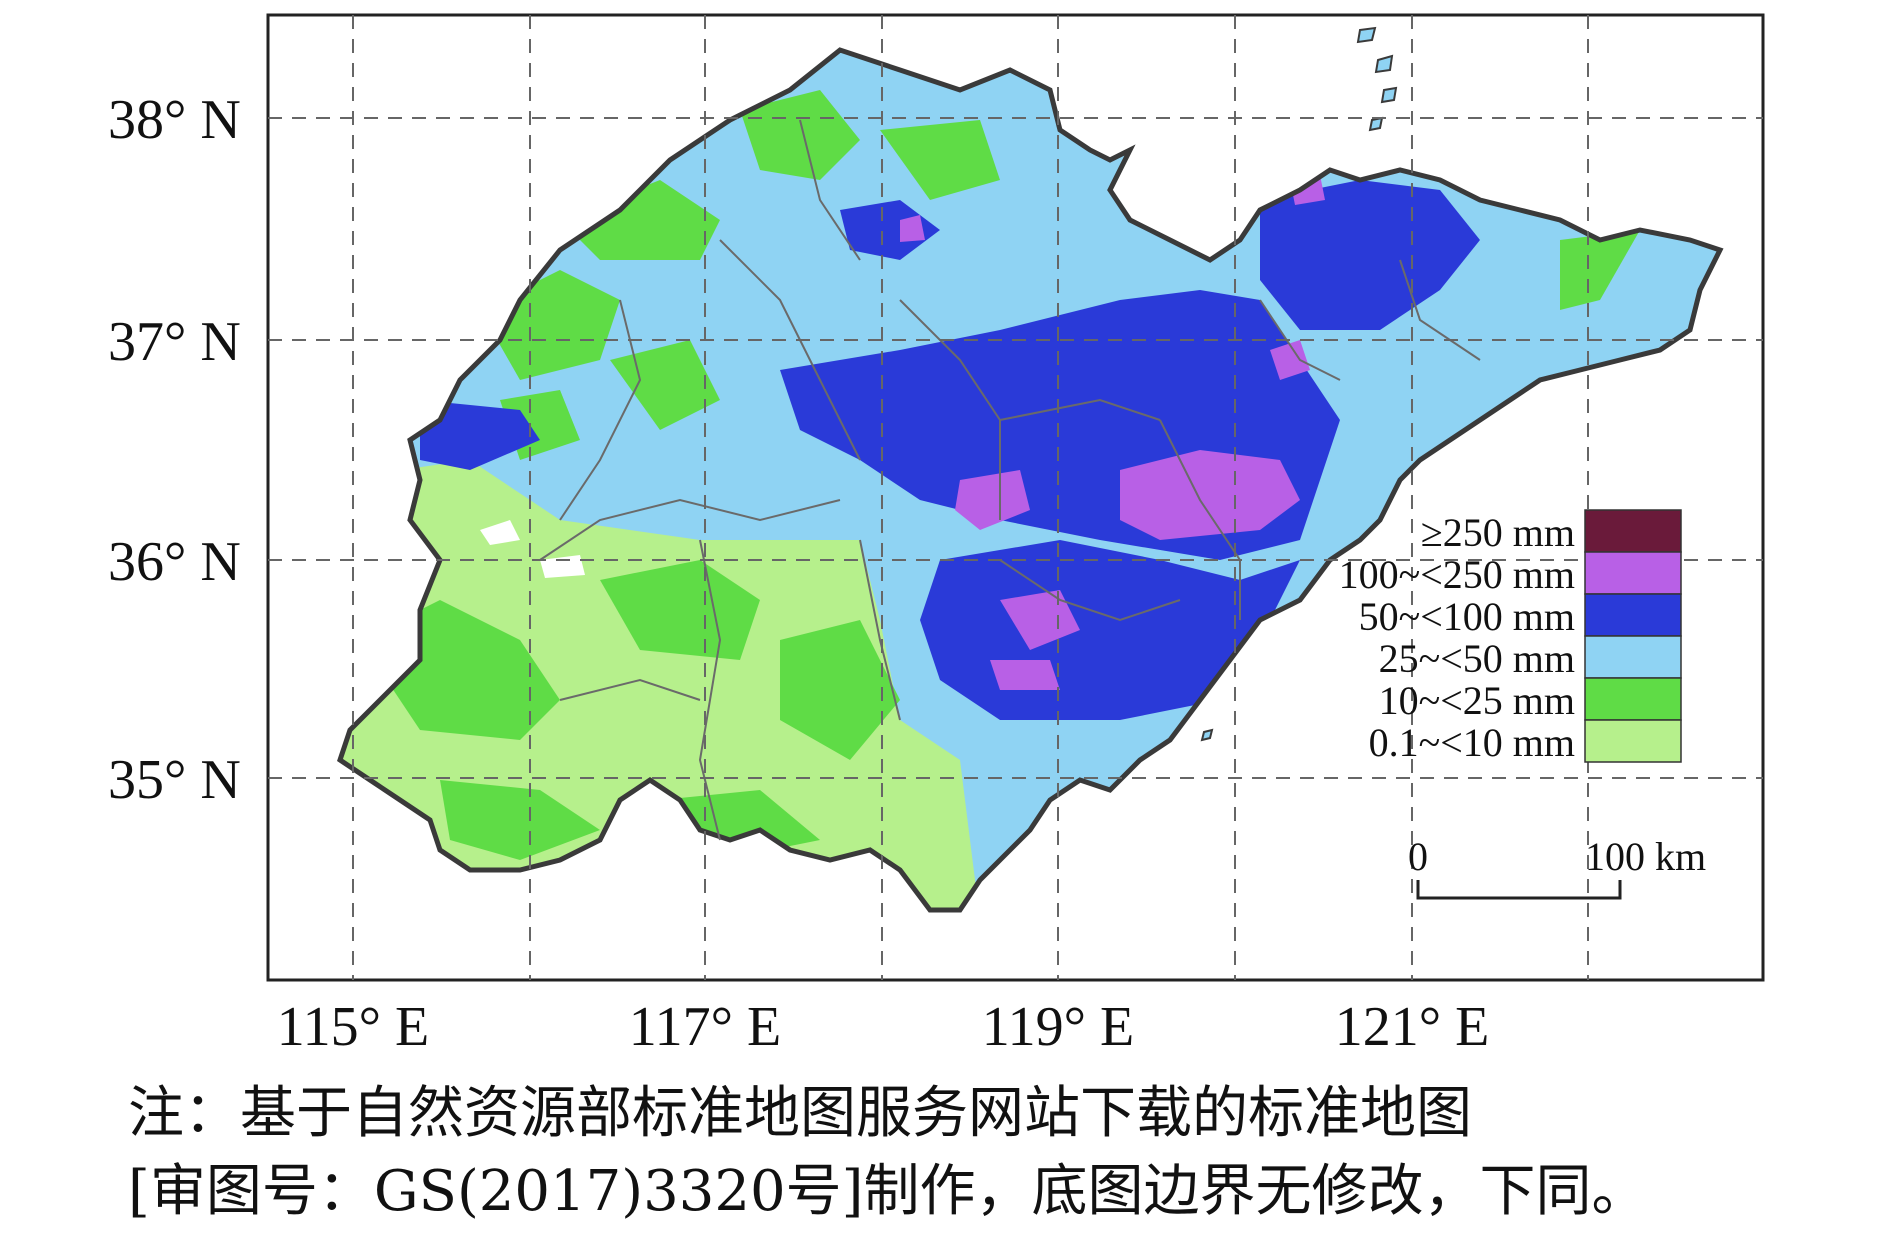  I want to click on scale-zero-label: 0, so click(1418, 856).